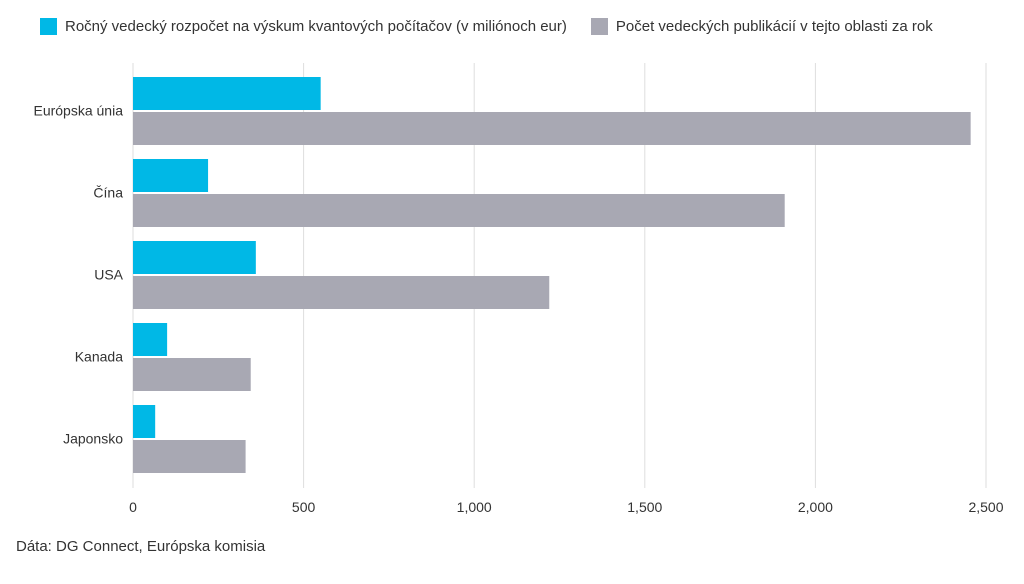  Describe the element at coordinates (93, 439) in the screenshot. I see `y-category-label: Japonsko` at that location.